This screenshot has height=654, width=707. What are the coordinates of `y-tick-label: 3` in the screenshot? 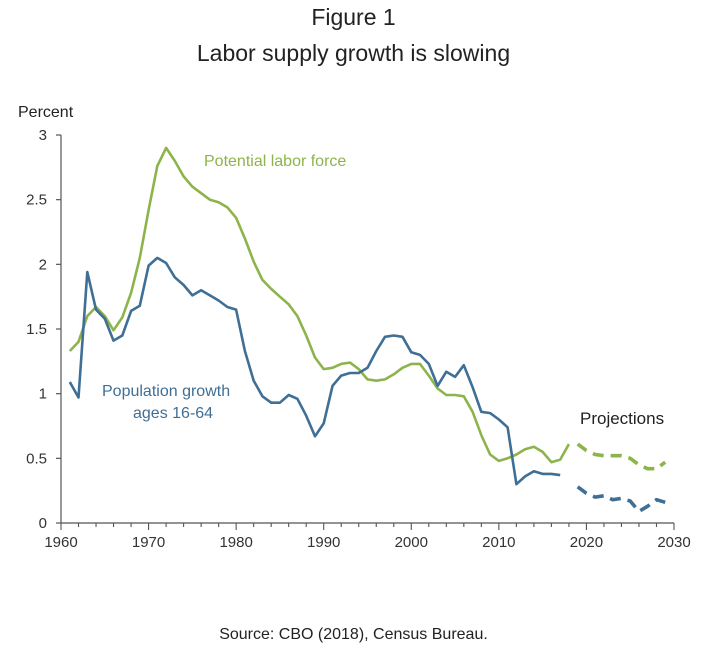 It's located at (43, 135).